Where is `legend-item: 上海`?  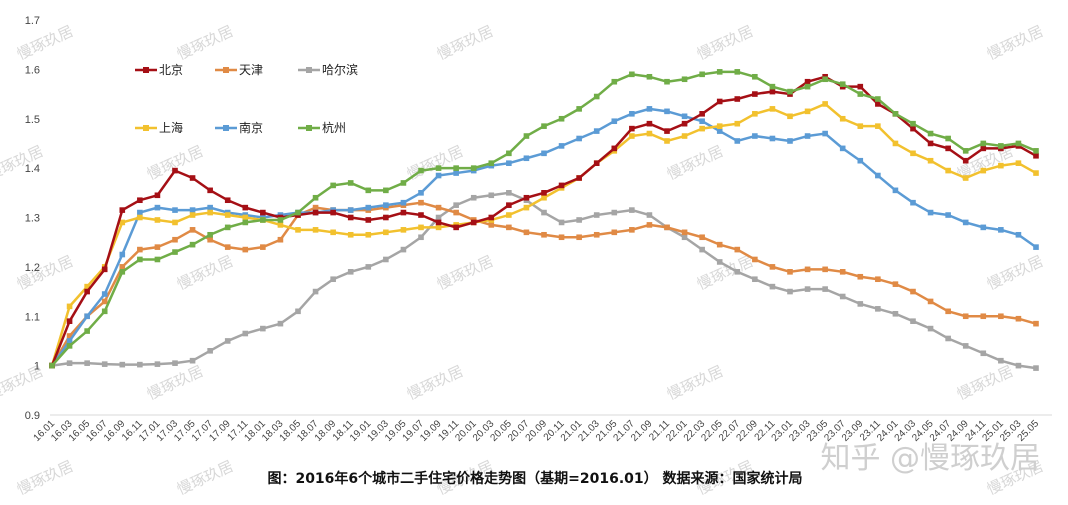 legend-item: 上海 is located at coordinates (159, 127).